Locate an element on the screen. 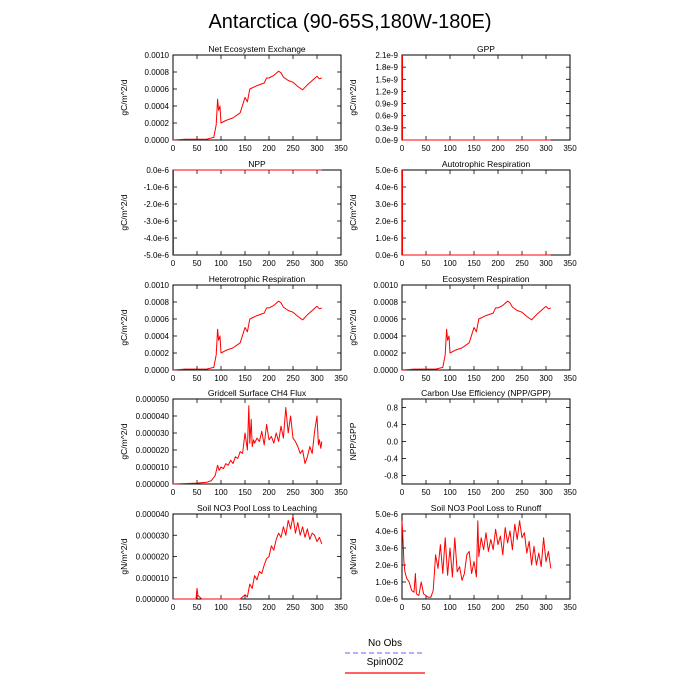 The image size is (700, 700). y-axis-label: NPP/GPP is located at coordinates (353, 441).